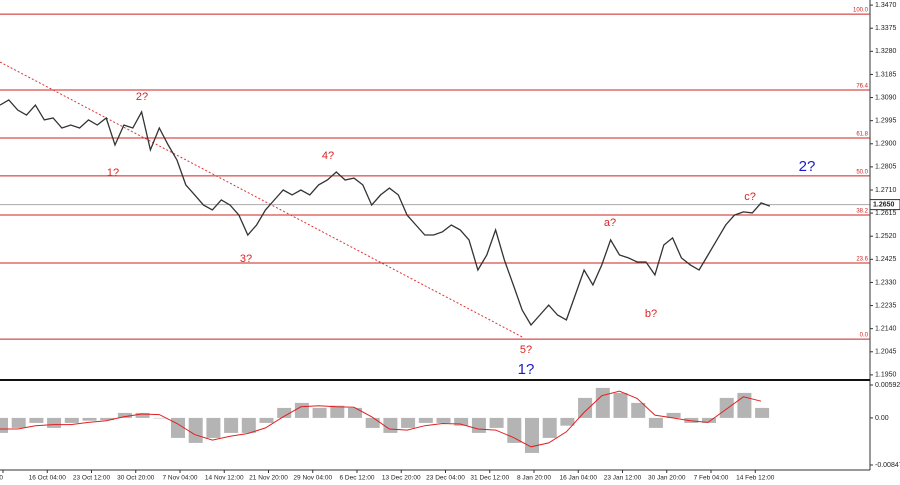 This screenshot has width=900, height=485. I want to click on y-tick-label: 1.2710, so click(886, 190).